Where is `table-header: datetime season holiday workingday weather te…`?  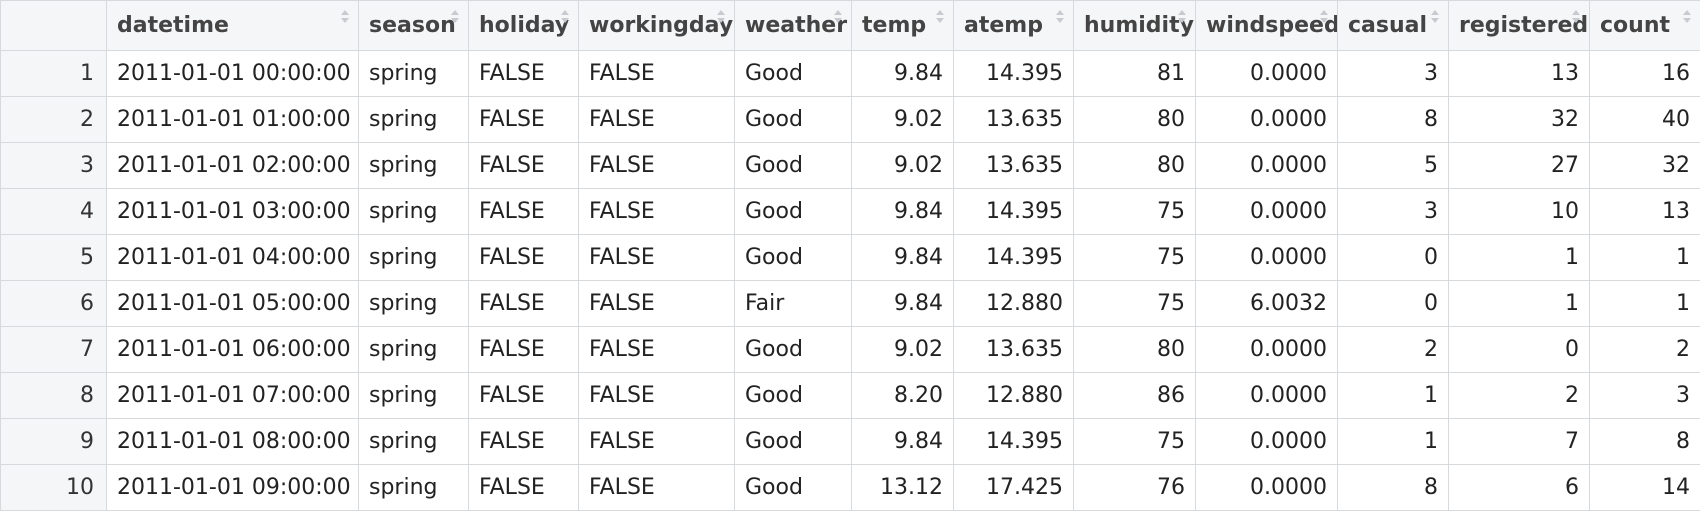 table-header: datetime season holiday workingday weather te… is located at coordinates (850, 25).